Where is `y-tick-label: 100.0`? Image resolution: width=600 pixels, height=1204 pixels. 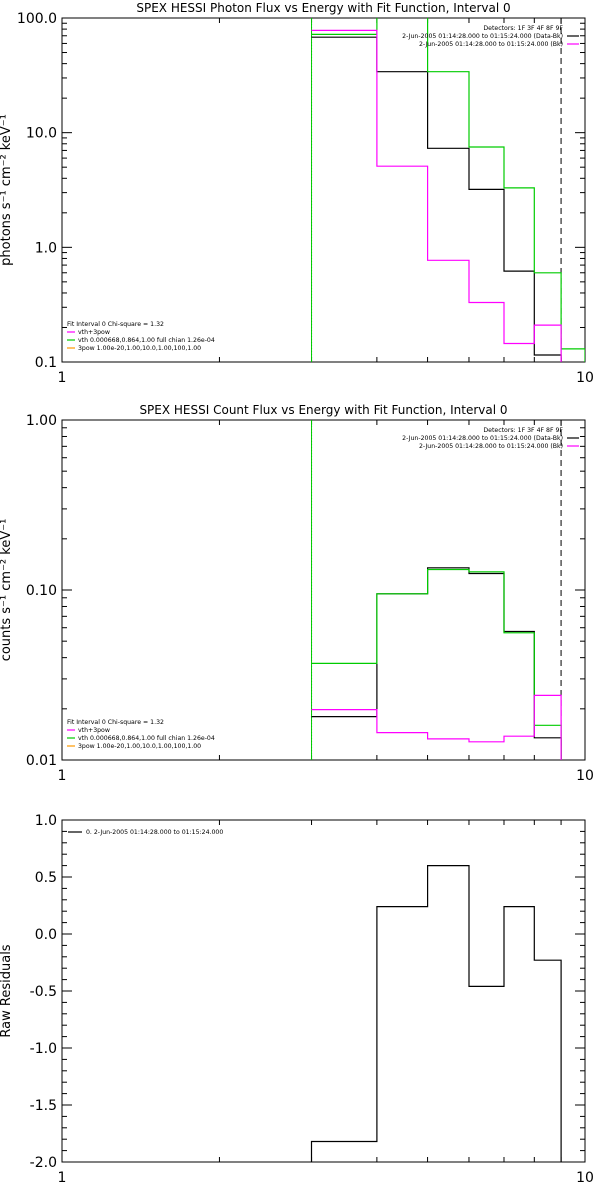 y-tick-label: 100.0 is located at coordinates (37, 19).